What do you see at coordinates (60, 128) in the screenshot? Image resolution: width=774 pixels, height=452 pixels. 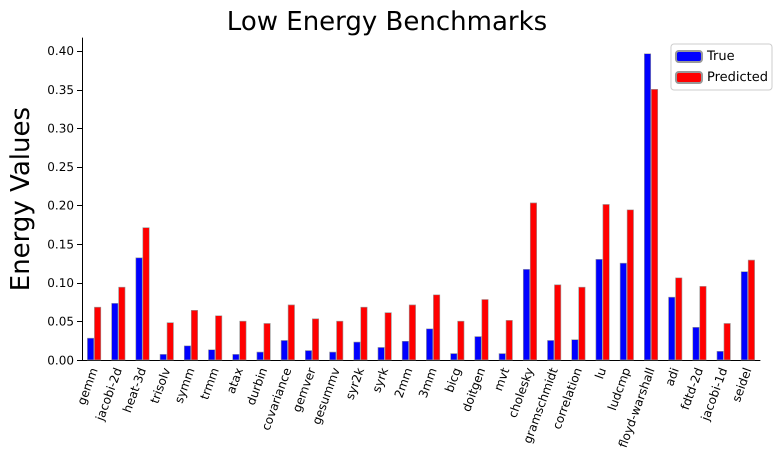 I see `y-tick-label: 0.30` at bounding box center [60, 128].